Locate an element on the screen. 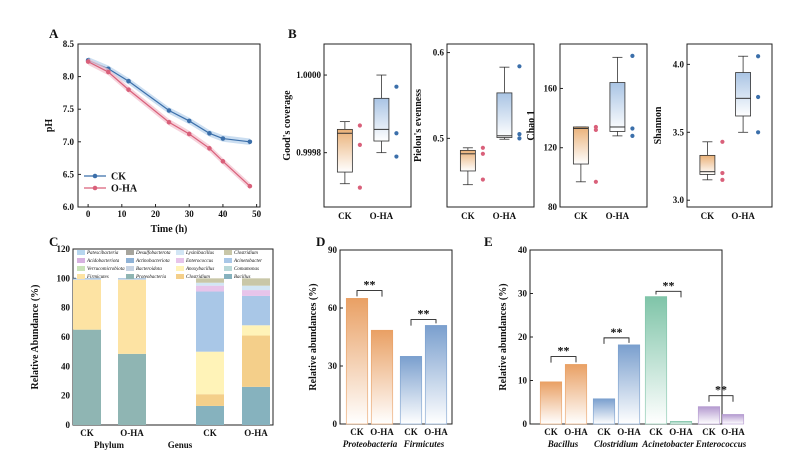 The image size is (800, 463). group-label: Acinetobacter is located at coordinates (667, 444).